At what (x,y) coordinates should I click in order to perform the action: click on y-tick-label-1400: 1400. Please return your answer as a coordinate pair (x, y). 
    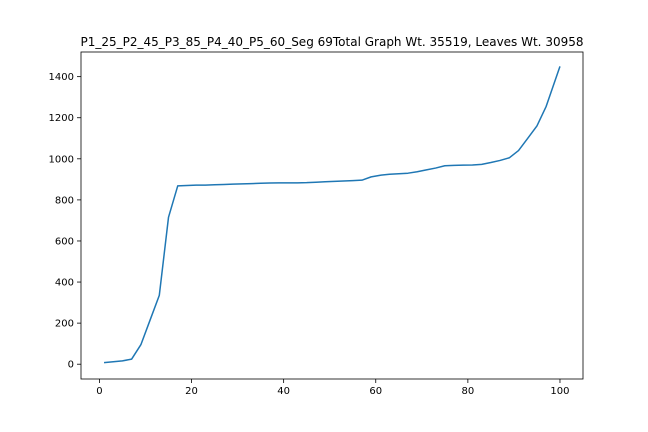
    Looking at the image, I should click on (61, 77).